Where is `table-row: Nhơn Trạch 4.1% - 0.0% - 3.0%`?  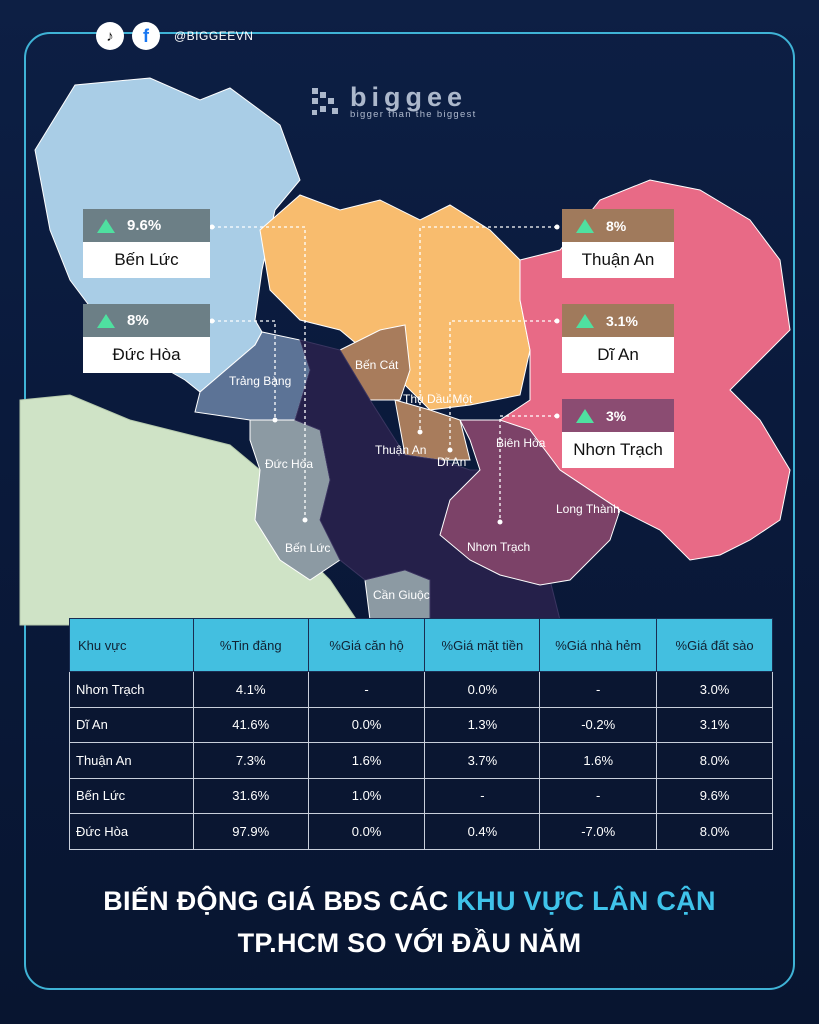 table-row: Nhơn Trạch 4.1% - 0.0% - 3.0% is located at coordinates (421, 689).